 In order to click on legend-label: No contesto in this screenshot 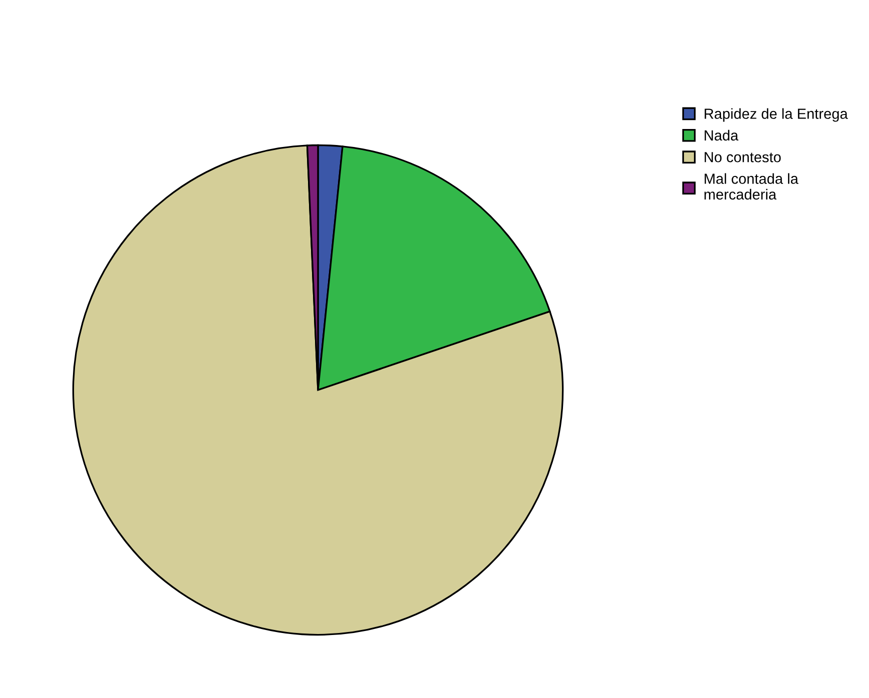, I will do `click(742, 157)`.